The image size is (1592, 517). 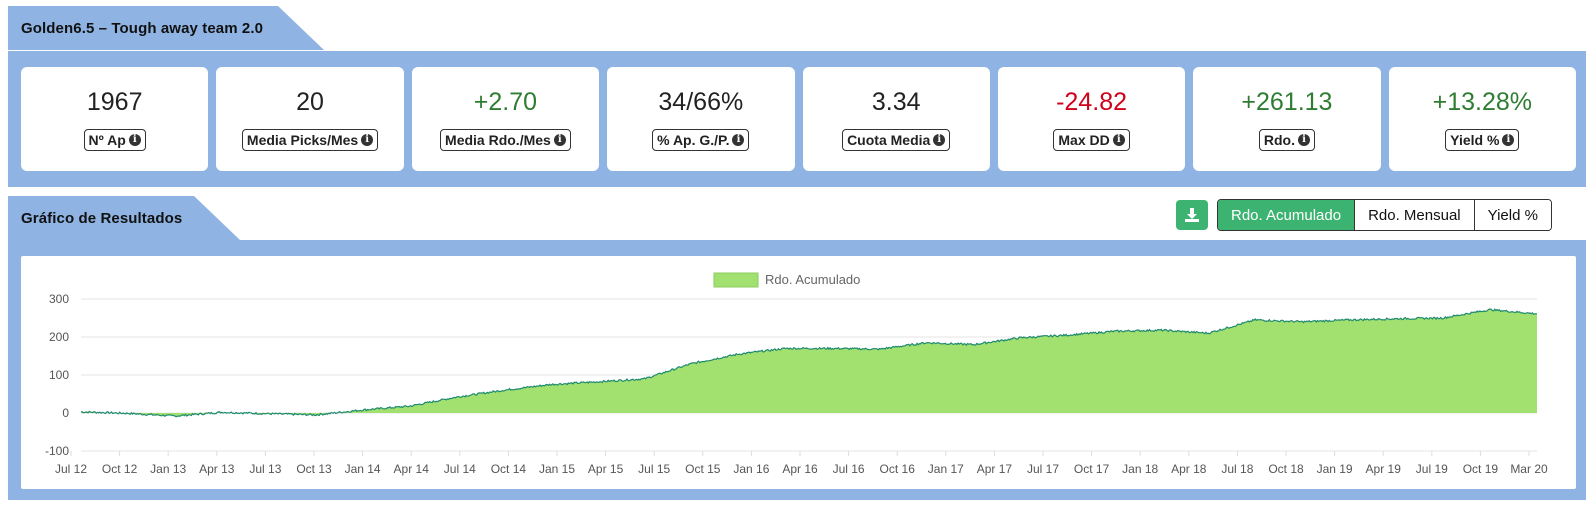 What do you see at coordinates (71, 469) in the screenshot?
I see `x-tick-label: Jul 12` at bounding box center [71, 469].